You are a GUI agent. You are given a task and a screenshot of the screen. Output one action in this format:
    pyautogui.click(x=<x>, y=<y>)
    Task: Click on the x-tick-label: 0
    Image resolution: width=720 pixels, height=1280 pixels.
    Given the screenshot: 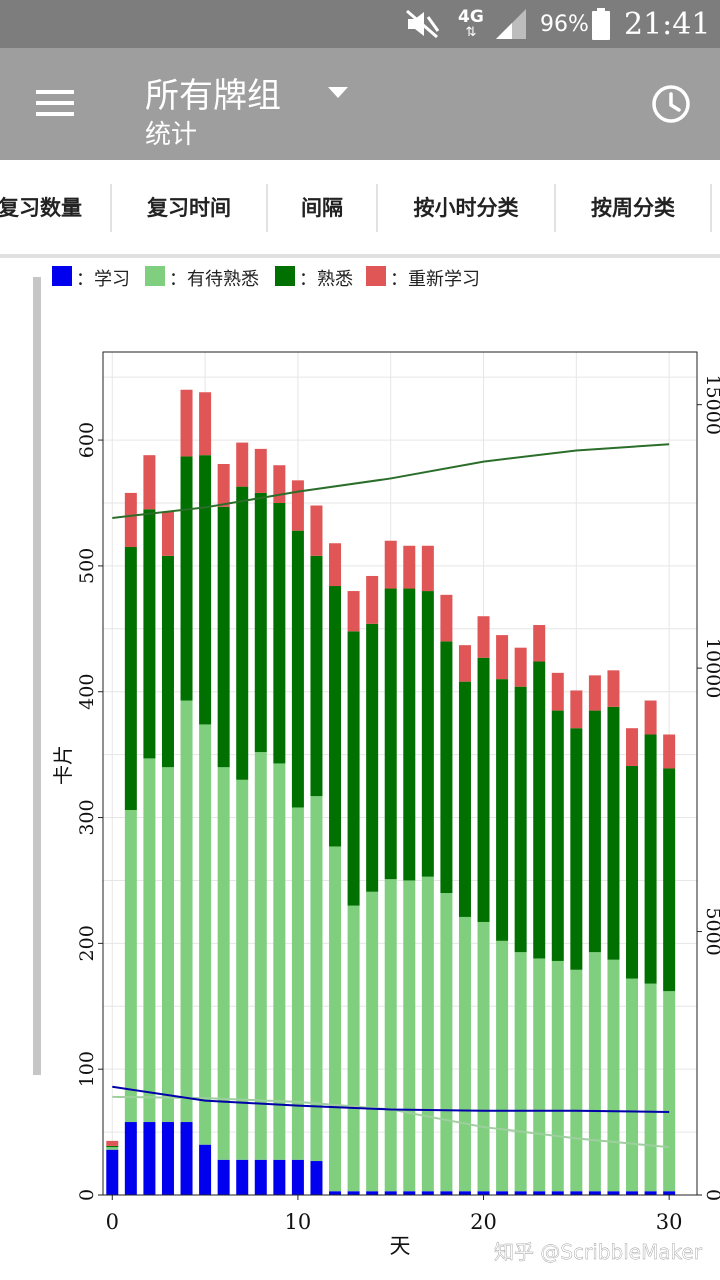 What is the action you would take?
    pyautogui.click(x=112, y=1222)
    